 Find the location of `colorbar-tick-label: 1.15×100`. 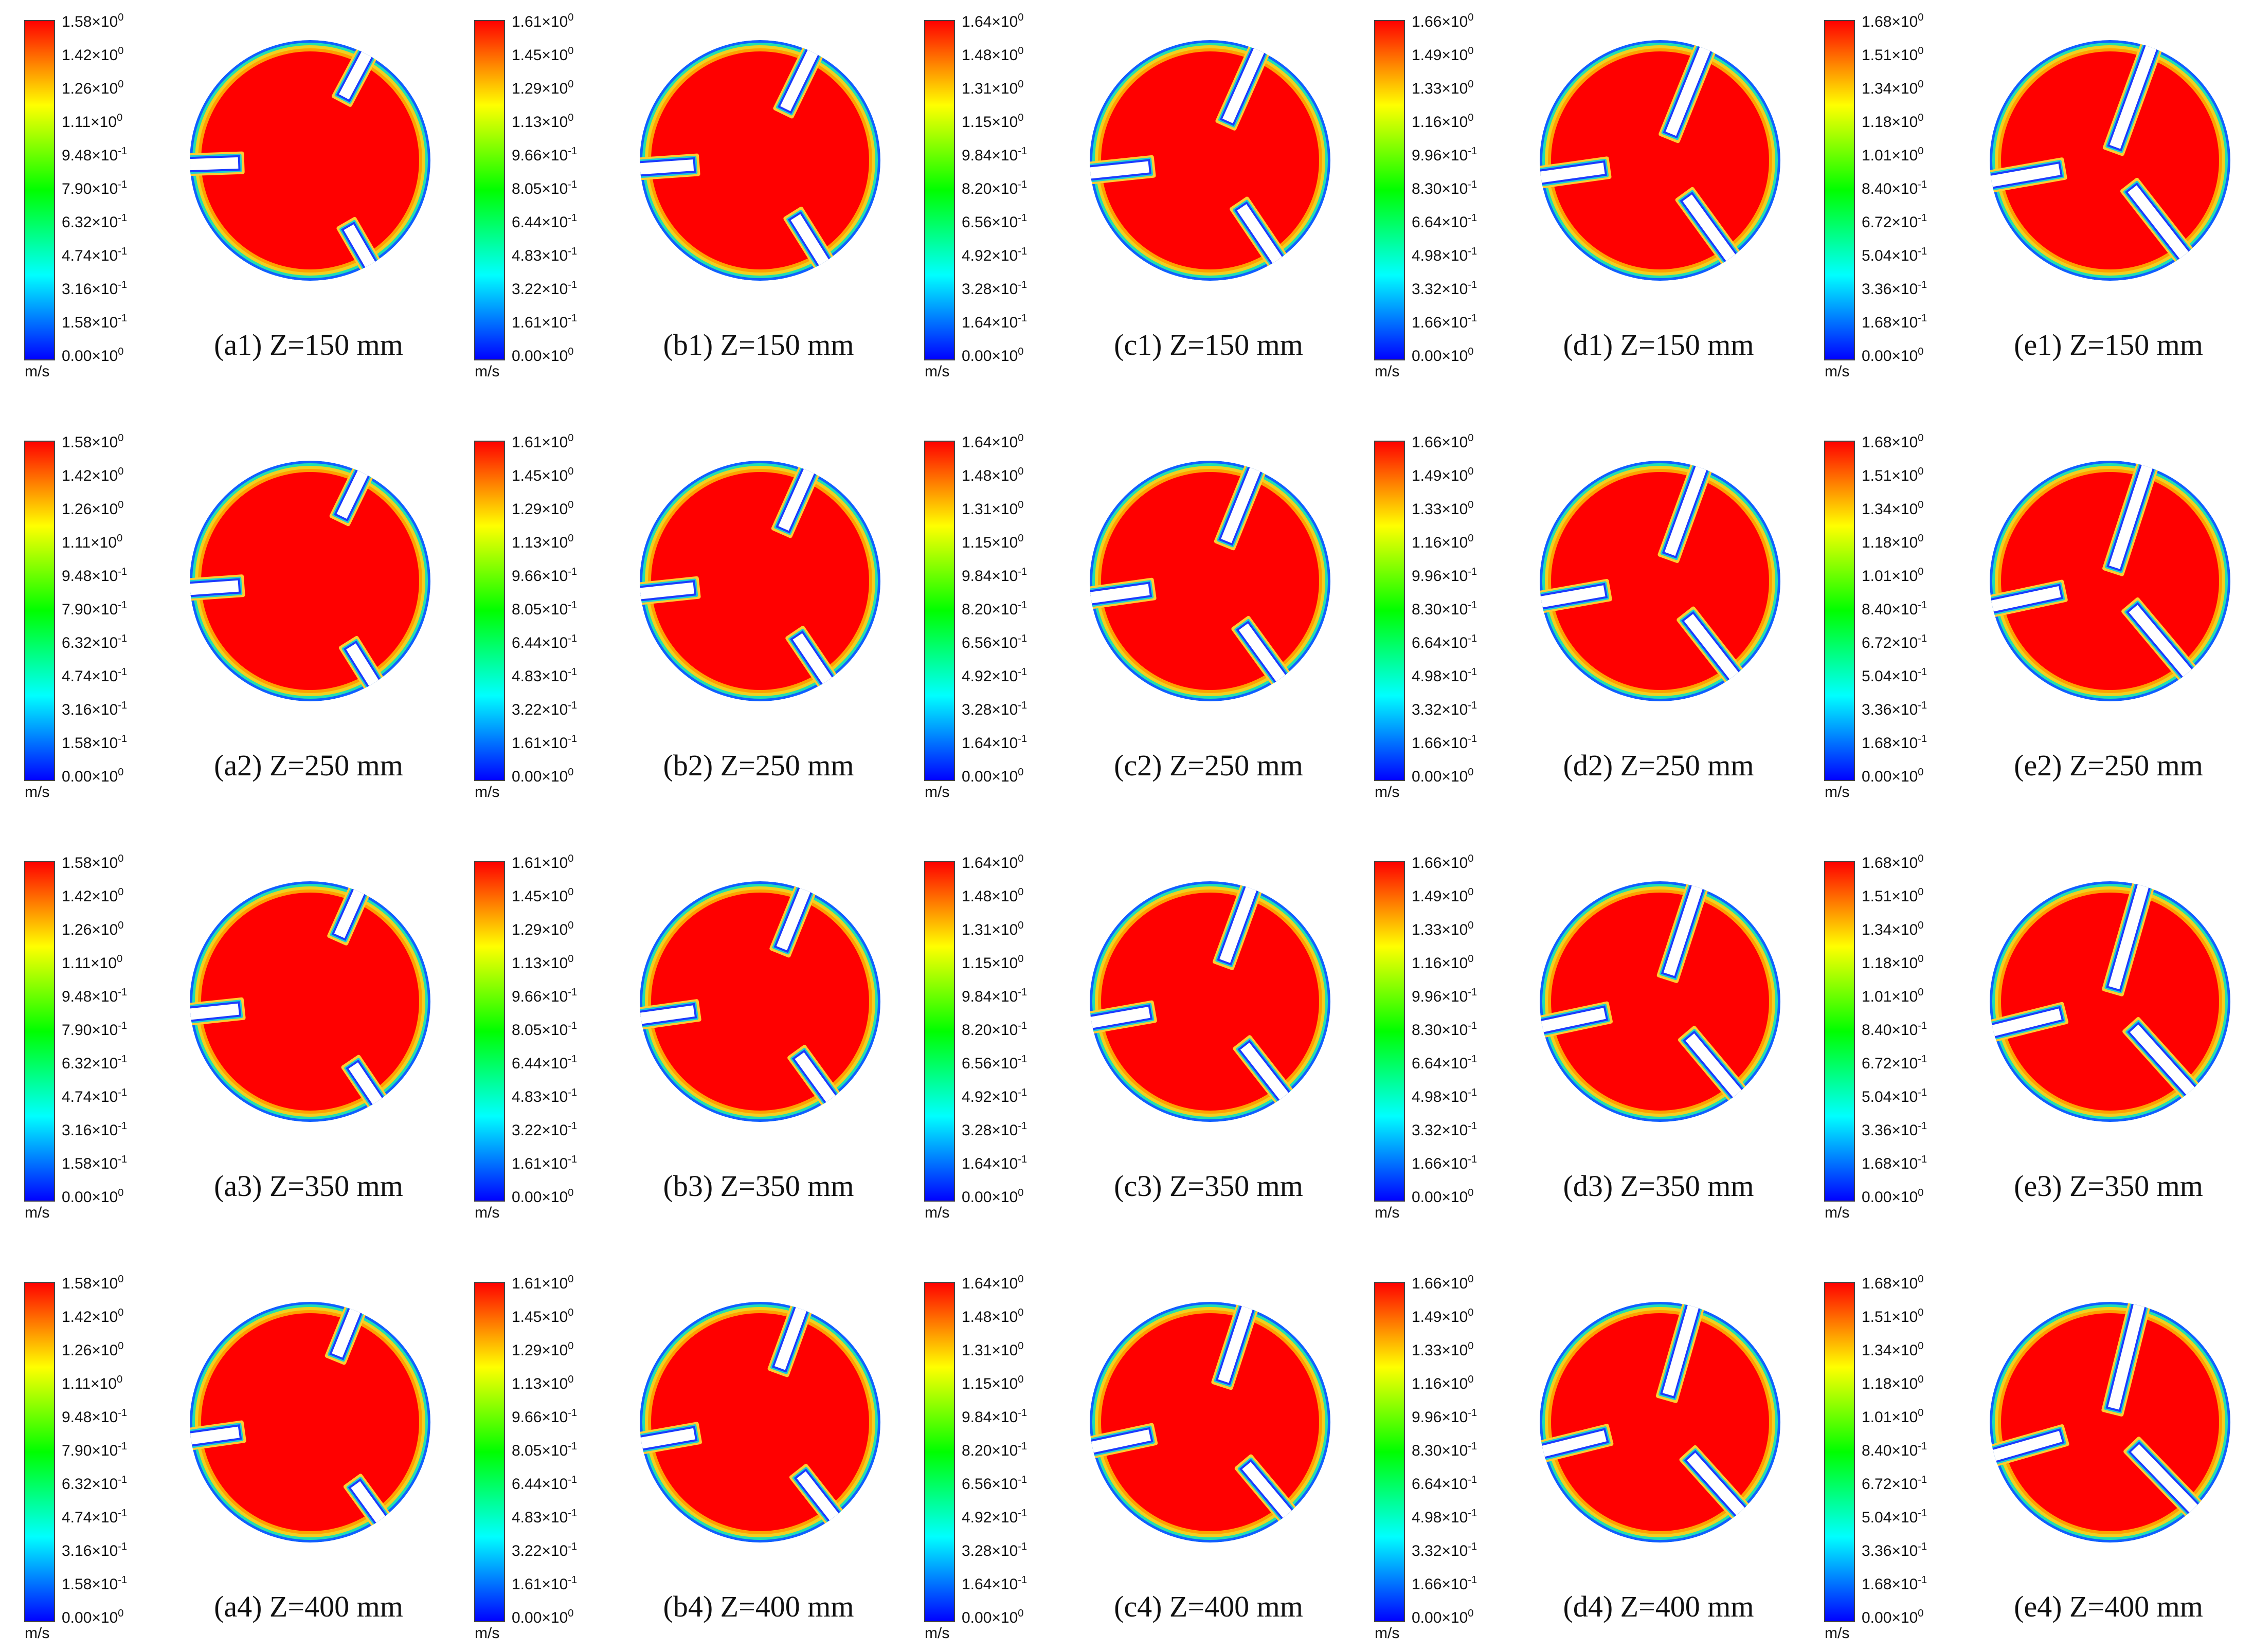

colorbar-tick-label: 1.15×100 is located at coordinates (993, 121).